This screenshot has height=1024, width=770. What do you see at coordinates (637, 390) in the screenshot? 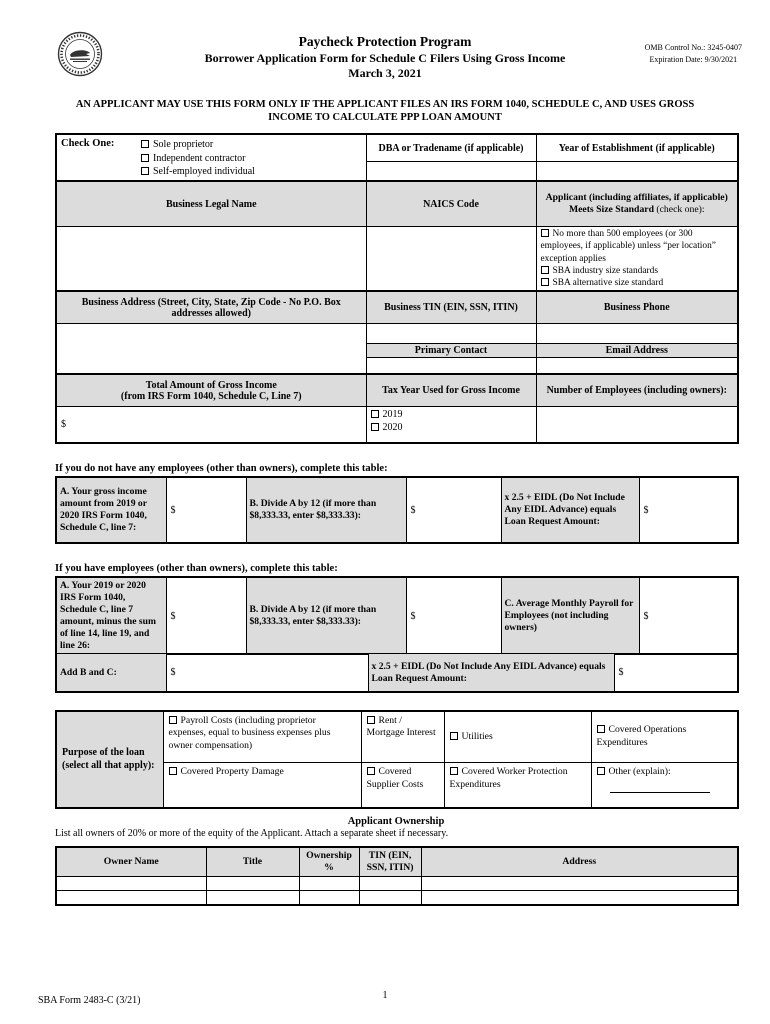
I see `number-employees-header: Number of Employees (including owners):` at bounding box center [637, 390].